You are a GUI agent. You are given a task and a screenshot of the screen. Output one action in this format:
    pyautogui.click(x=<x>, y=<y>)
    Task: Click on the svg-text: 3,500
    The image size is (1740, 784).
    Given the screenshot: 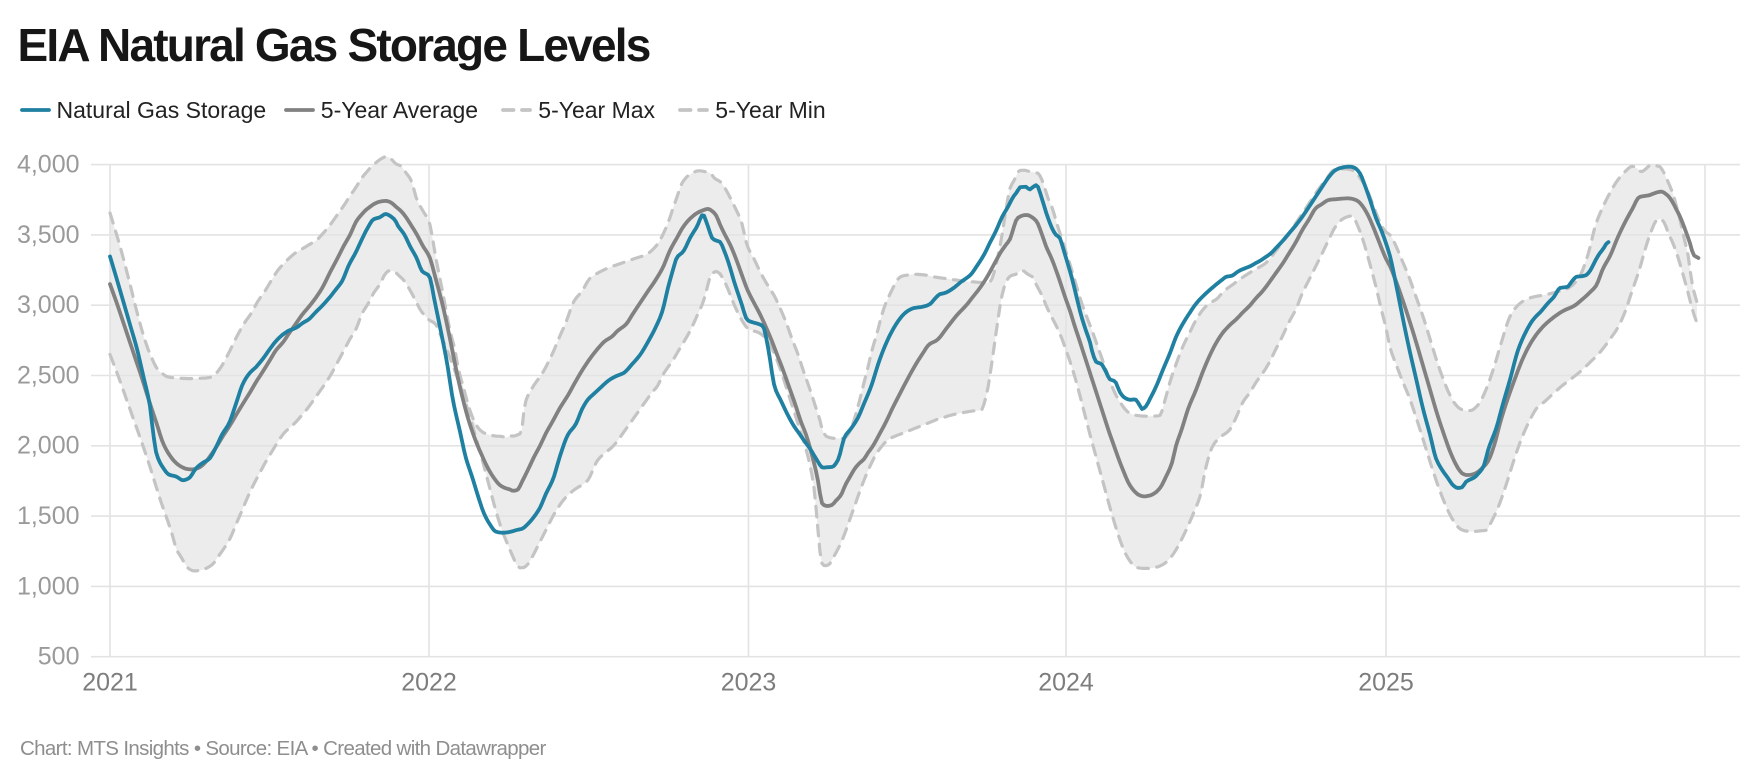 What is the action you would take?
    pyautogui.click(x=48, y=235)
    